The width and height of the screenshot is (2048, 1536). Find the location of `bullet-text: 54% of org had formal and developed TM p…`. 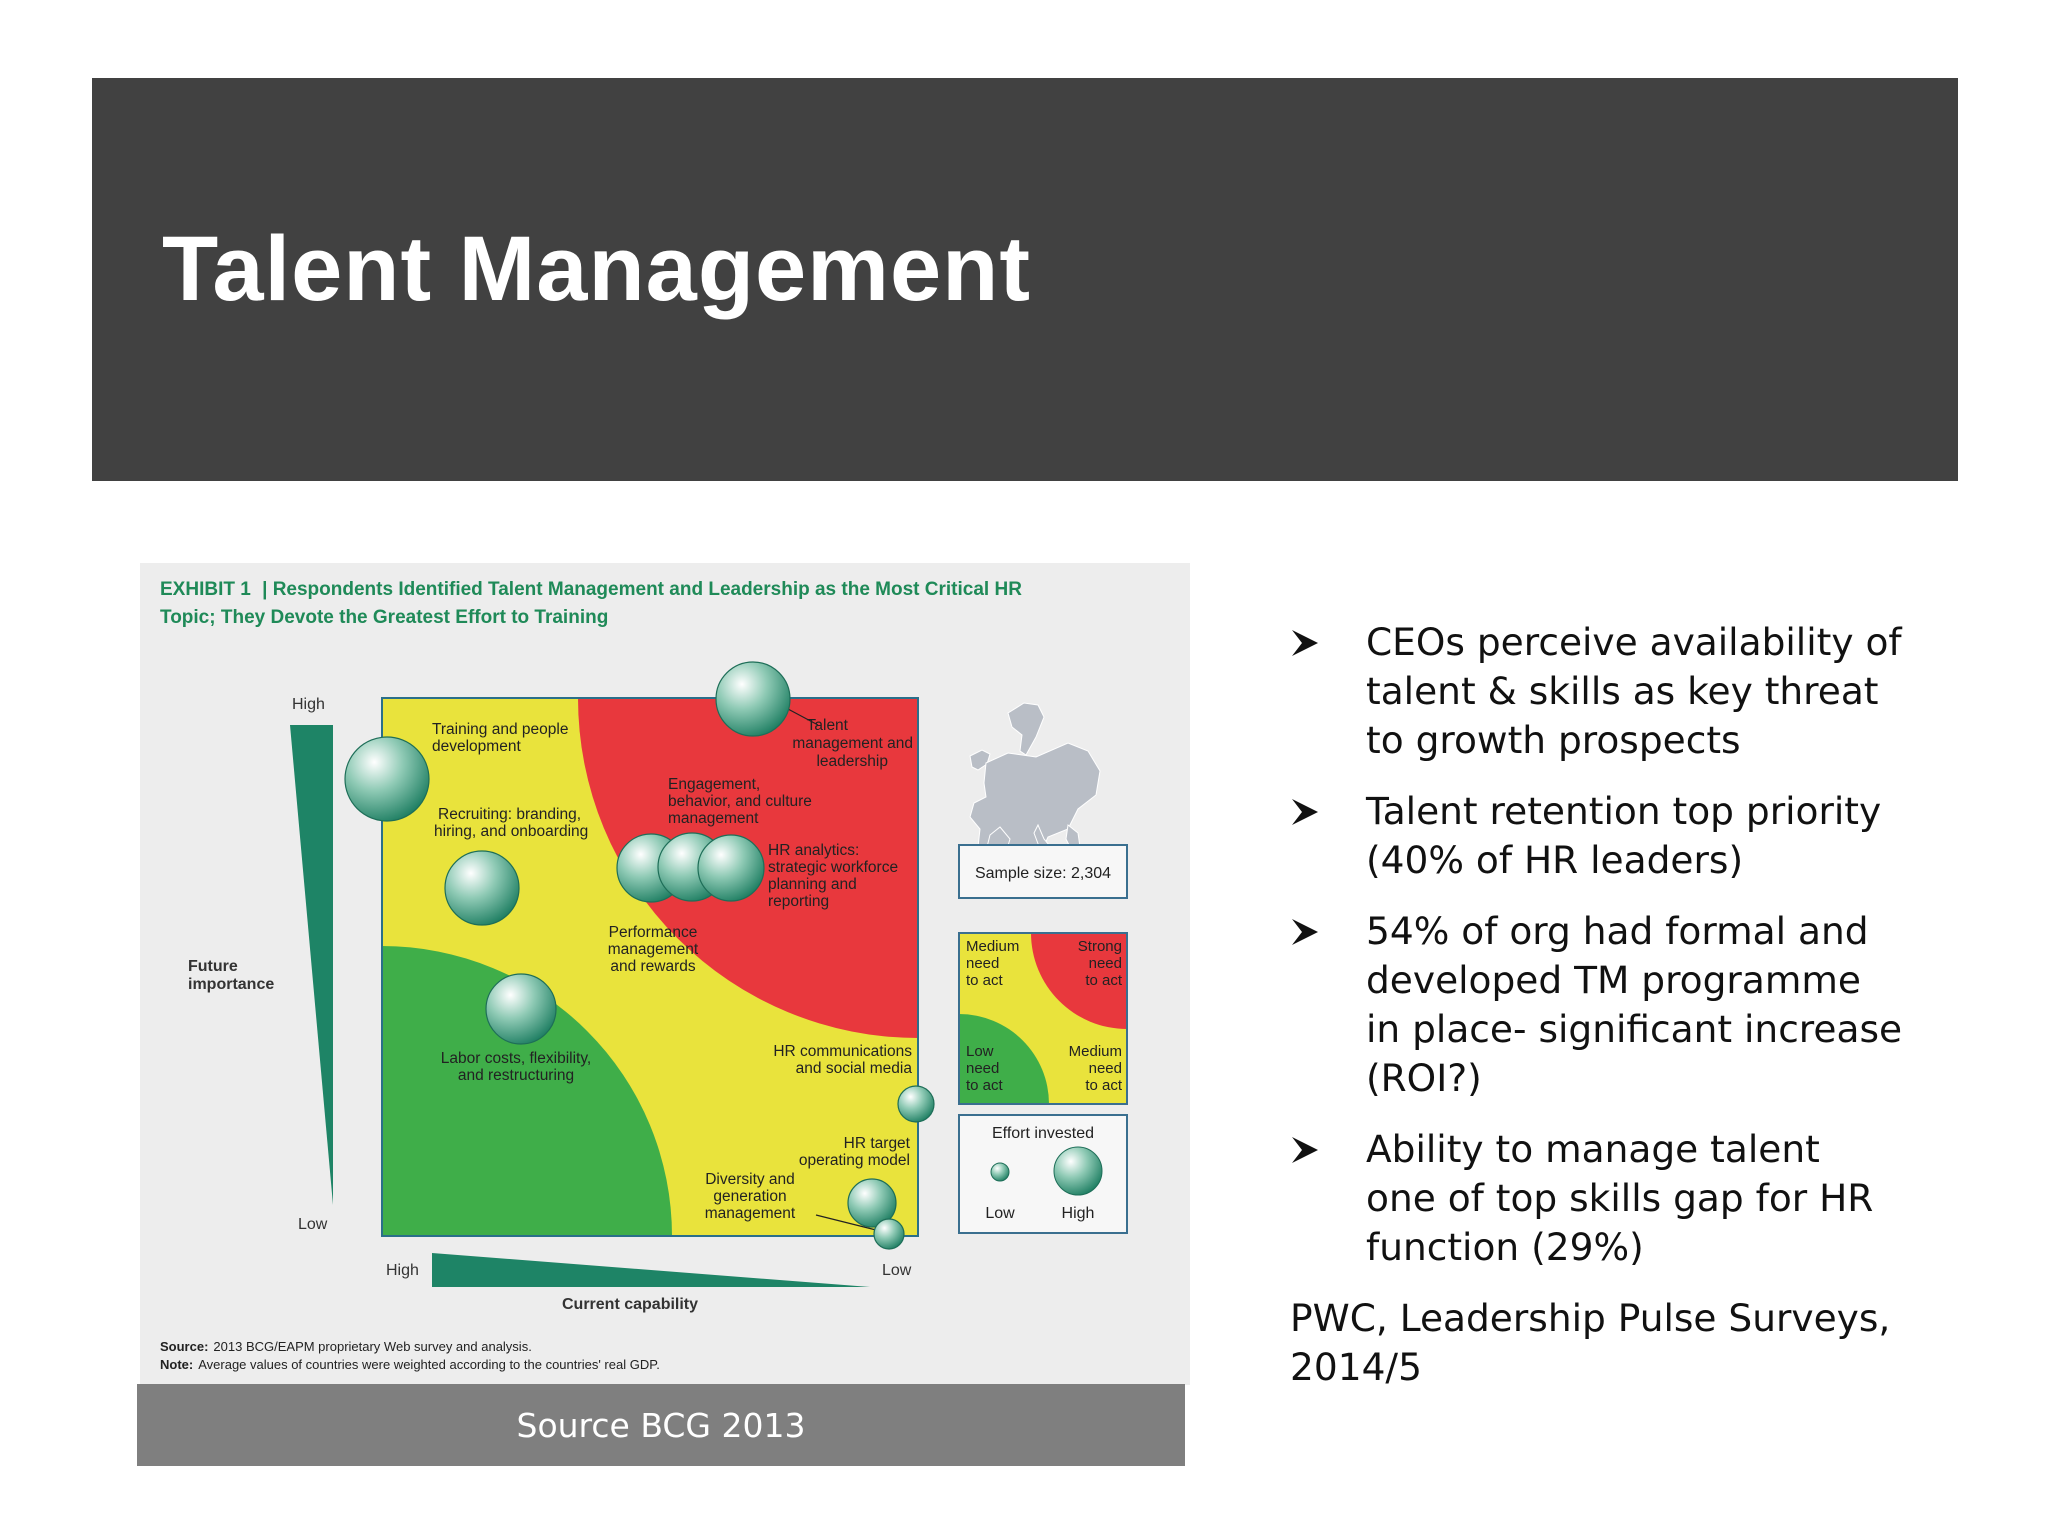

bullet-text: 54% of org had formal and developed TM p… is located at coordinates (1634, 1004).